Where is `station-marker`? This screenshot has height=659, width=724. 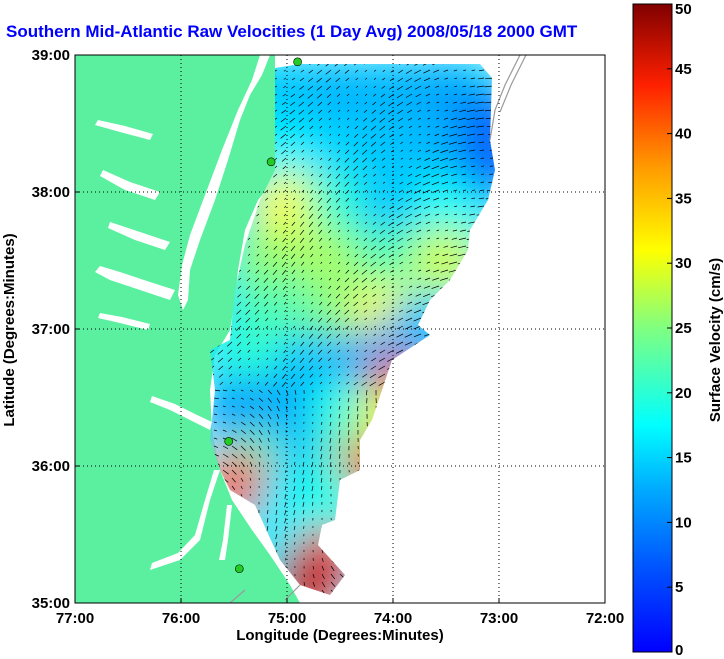 station-marker is located at coordinates (239, 569).